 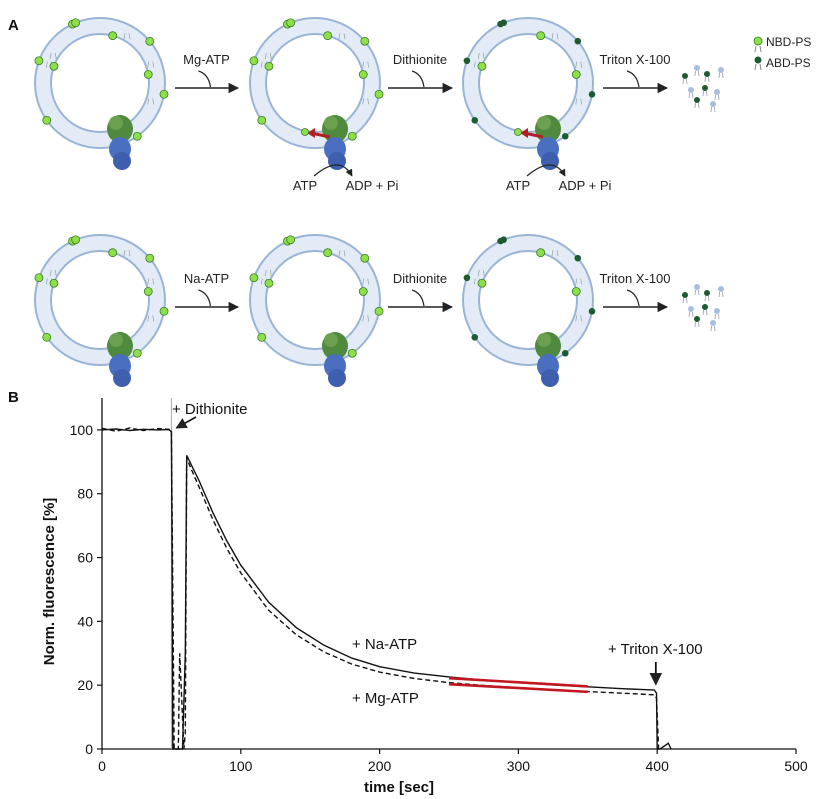 I want to click on protein-tm-detail, so click(x=331, y=123).